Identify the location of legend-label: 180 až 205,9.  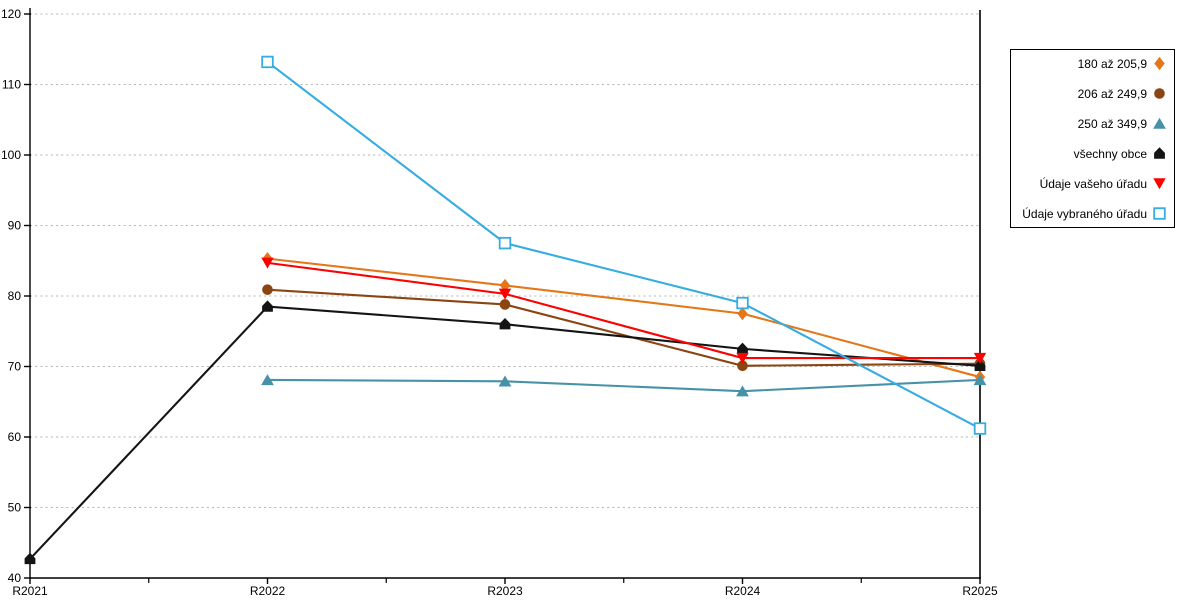
(1112, 63).